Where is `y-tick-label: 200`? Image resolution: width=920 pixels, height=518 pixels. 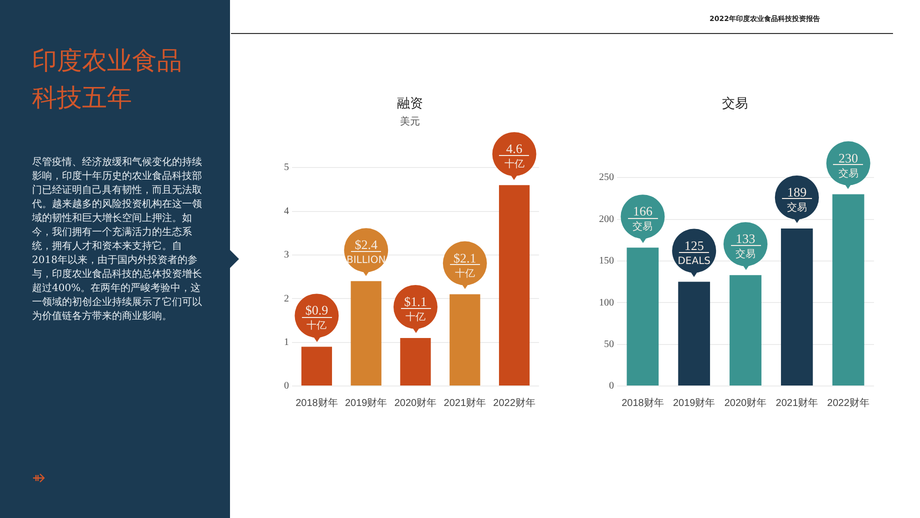
y-tick-label: 200 is located at coordinates (606, 219).